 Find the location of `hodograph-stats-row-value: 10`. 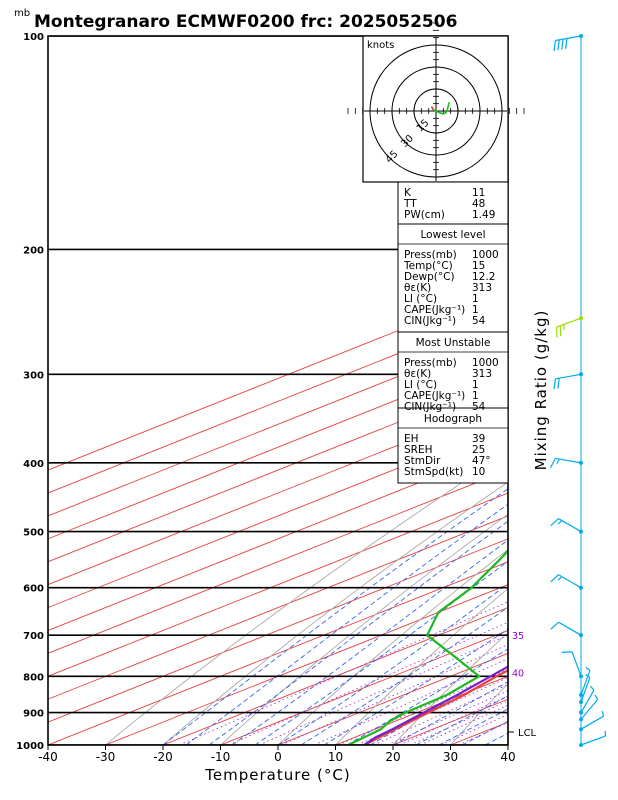

hodograph-stats-row-value: 10 is located at coordinates (478, 472).